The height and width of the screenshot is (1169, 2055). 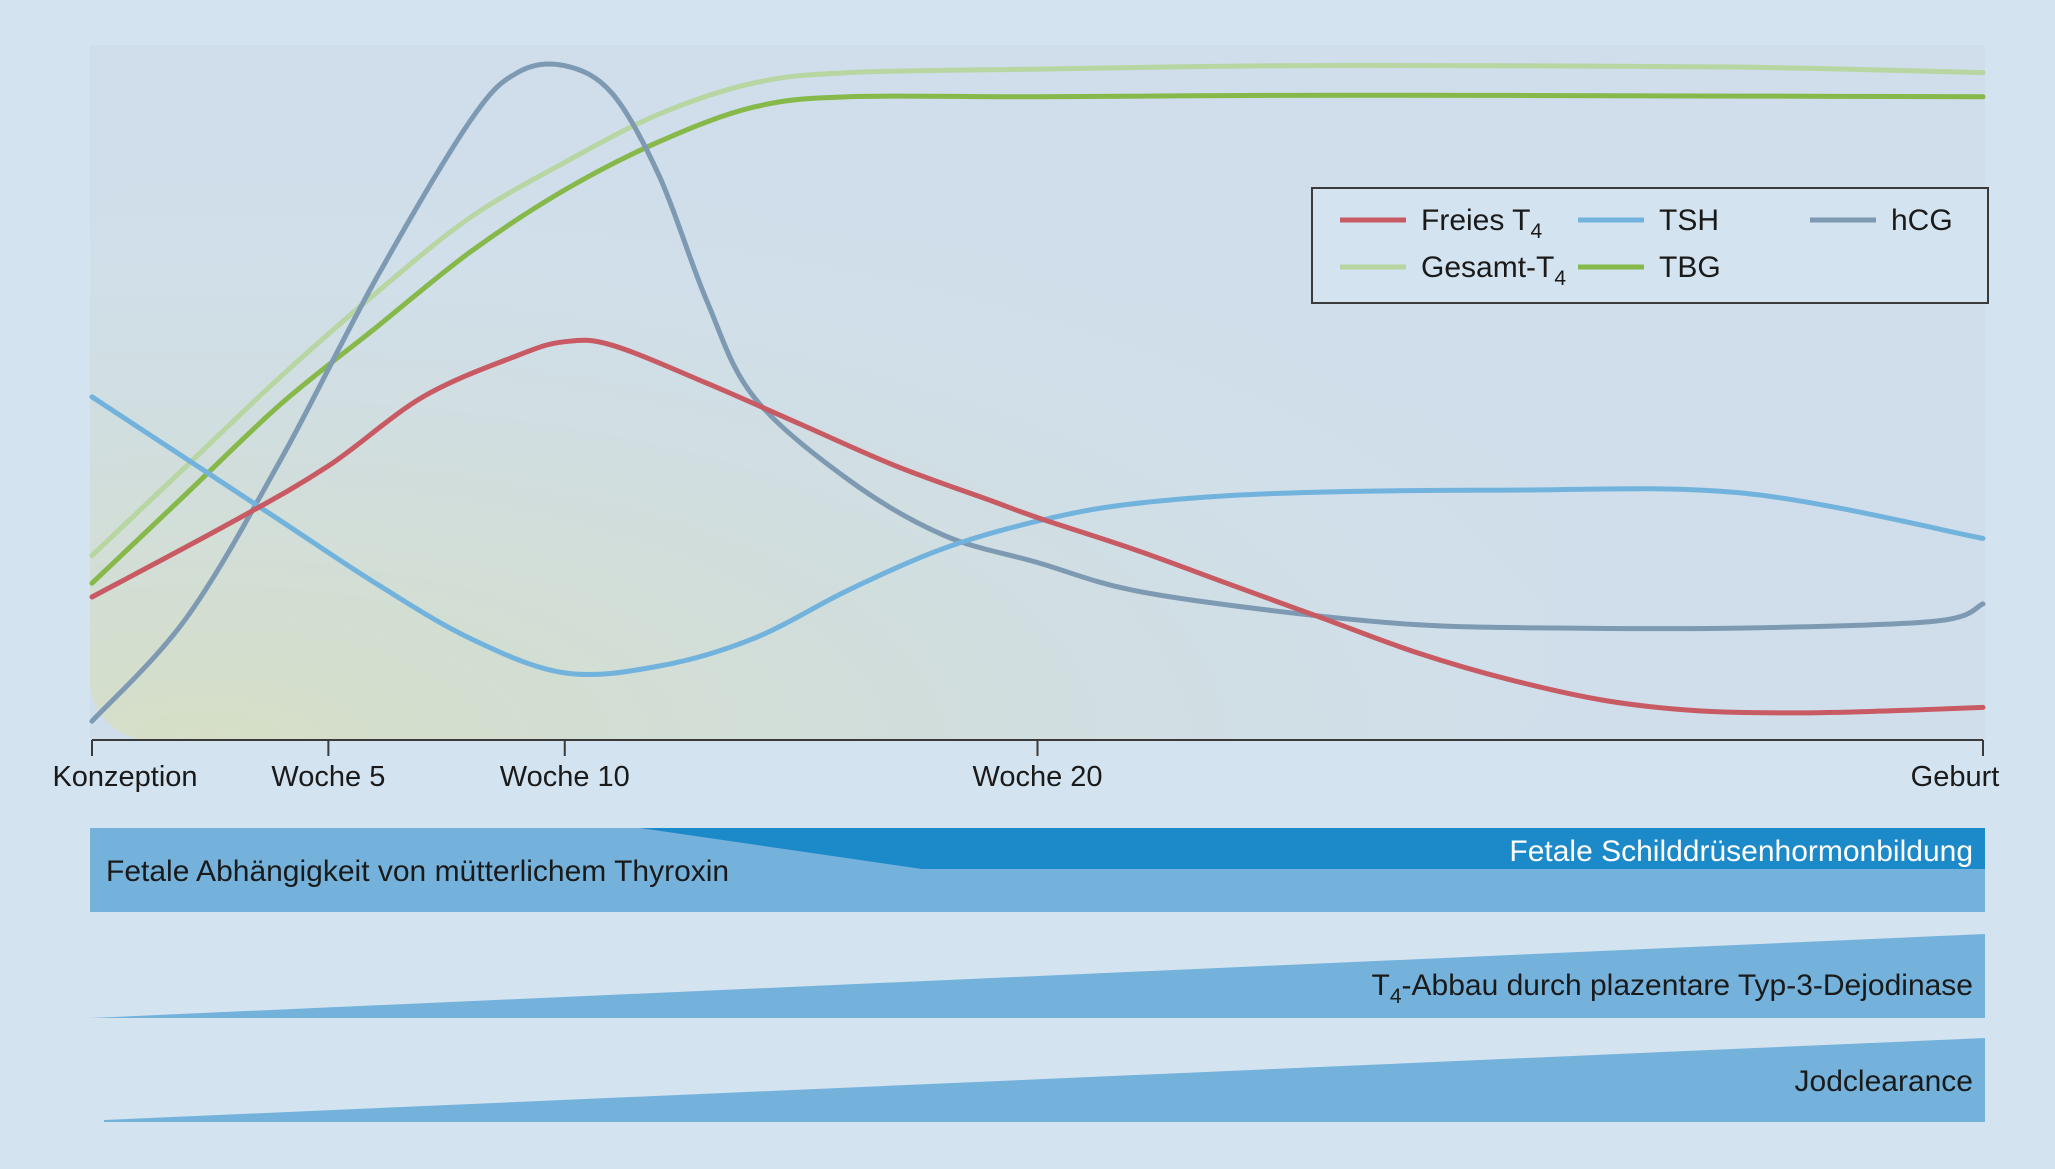 What do you see at coordinates (1493, 270) in the screenshot?
I see `legend-label-gesamt-t4: Gesamt-T4` at bounding box center [1493, 270].